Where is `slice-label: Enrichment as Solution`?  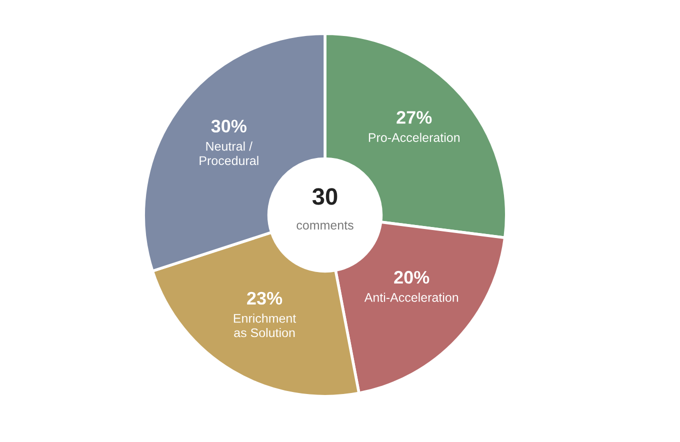
slice-label: Enrichment as Solution is located at coordinates (265, 326).